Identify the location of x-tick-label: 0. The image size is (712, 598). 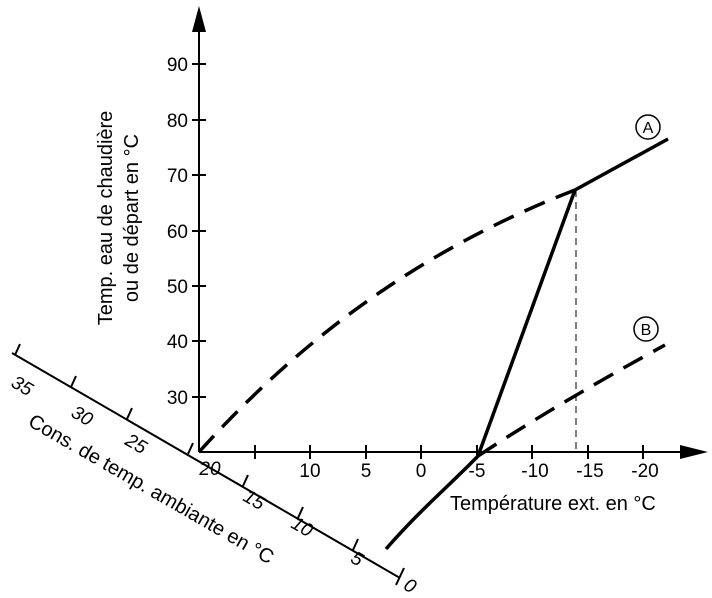
(421, 471).